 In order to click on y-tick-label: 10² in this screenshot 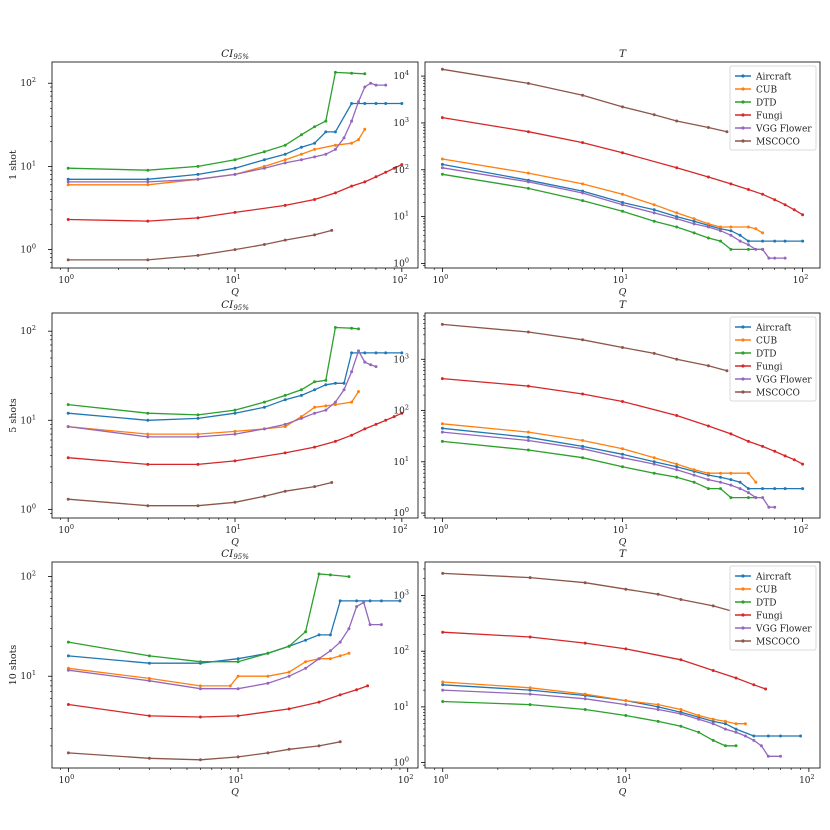, I will do `click(401, 650)`.